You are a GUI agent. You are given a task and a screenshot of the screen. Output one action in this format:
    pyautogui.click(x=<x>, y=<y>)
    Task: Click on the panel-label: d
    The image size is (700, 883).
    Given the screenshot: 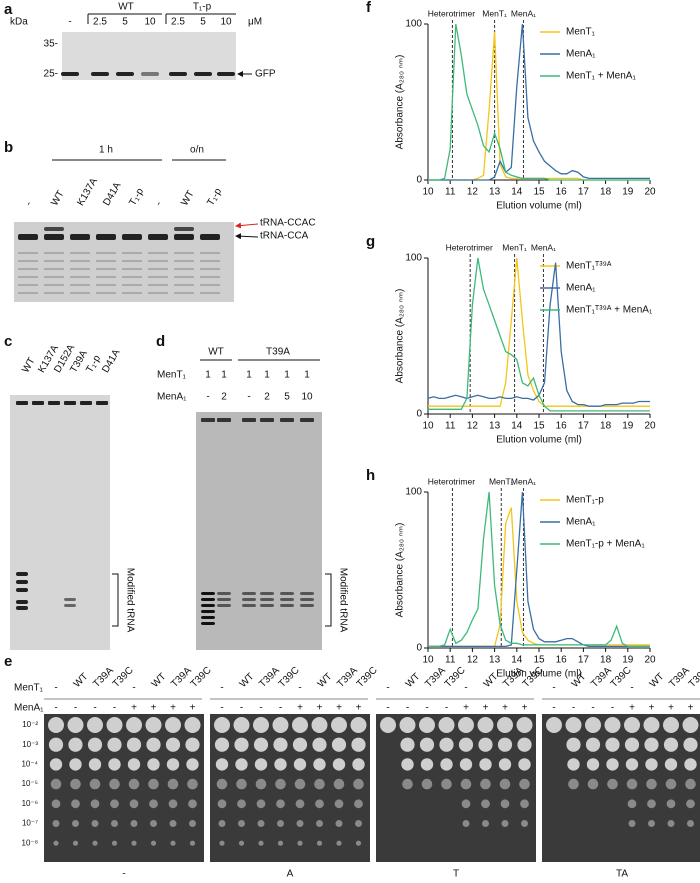 What is the action you would take?
    pyautogui.click(x=160, y=341)
    